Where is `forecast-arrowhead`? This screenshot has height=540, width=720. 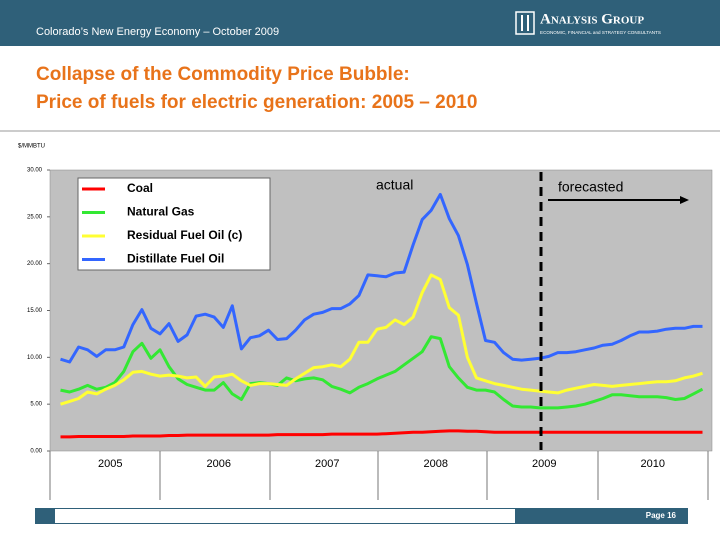
forecast-arrowhead is located at coordinates (684, 200).